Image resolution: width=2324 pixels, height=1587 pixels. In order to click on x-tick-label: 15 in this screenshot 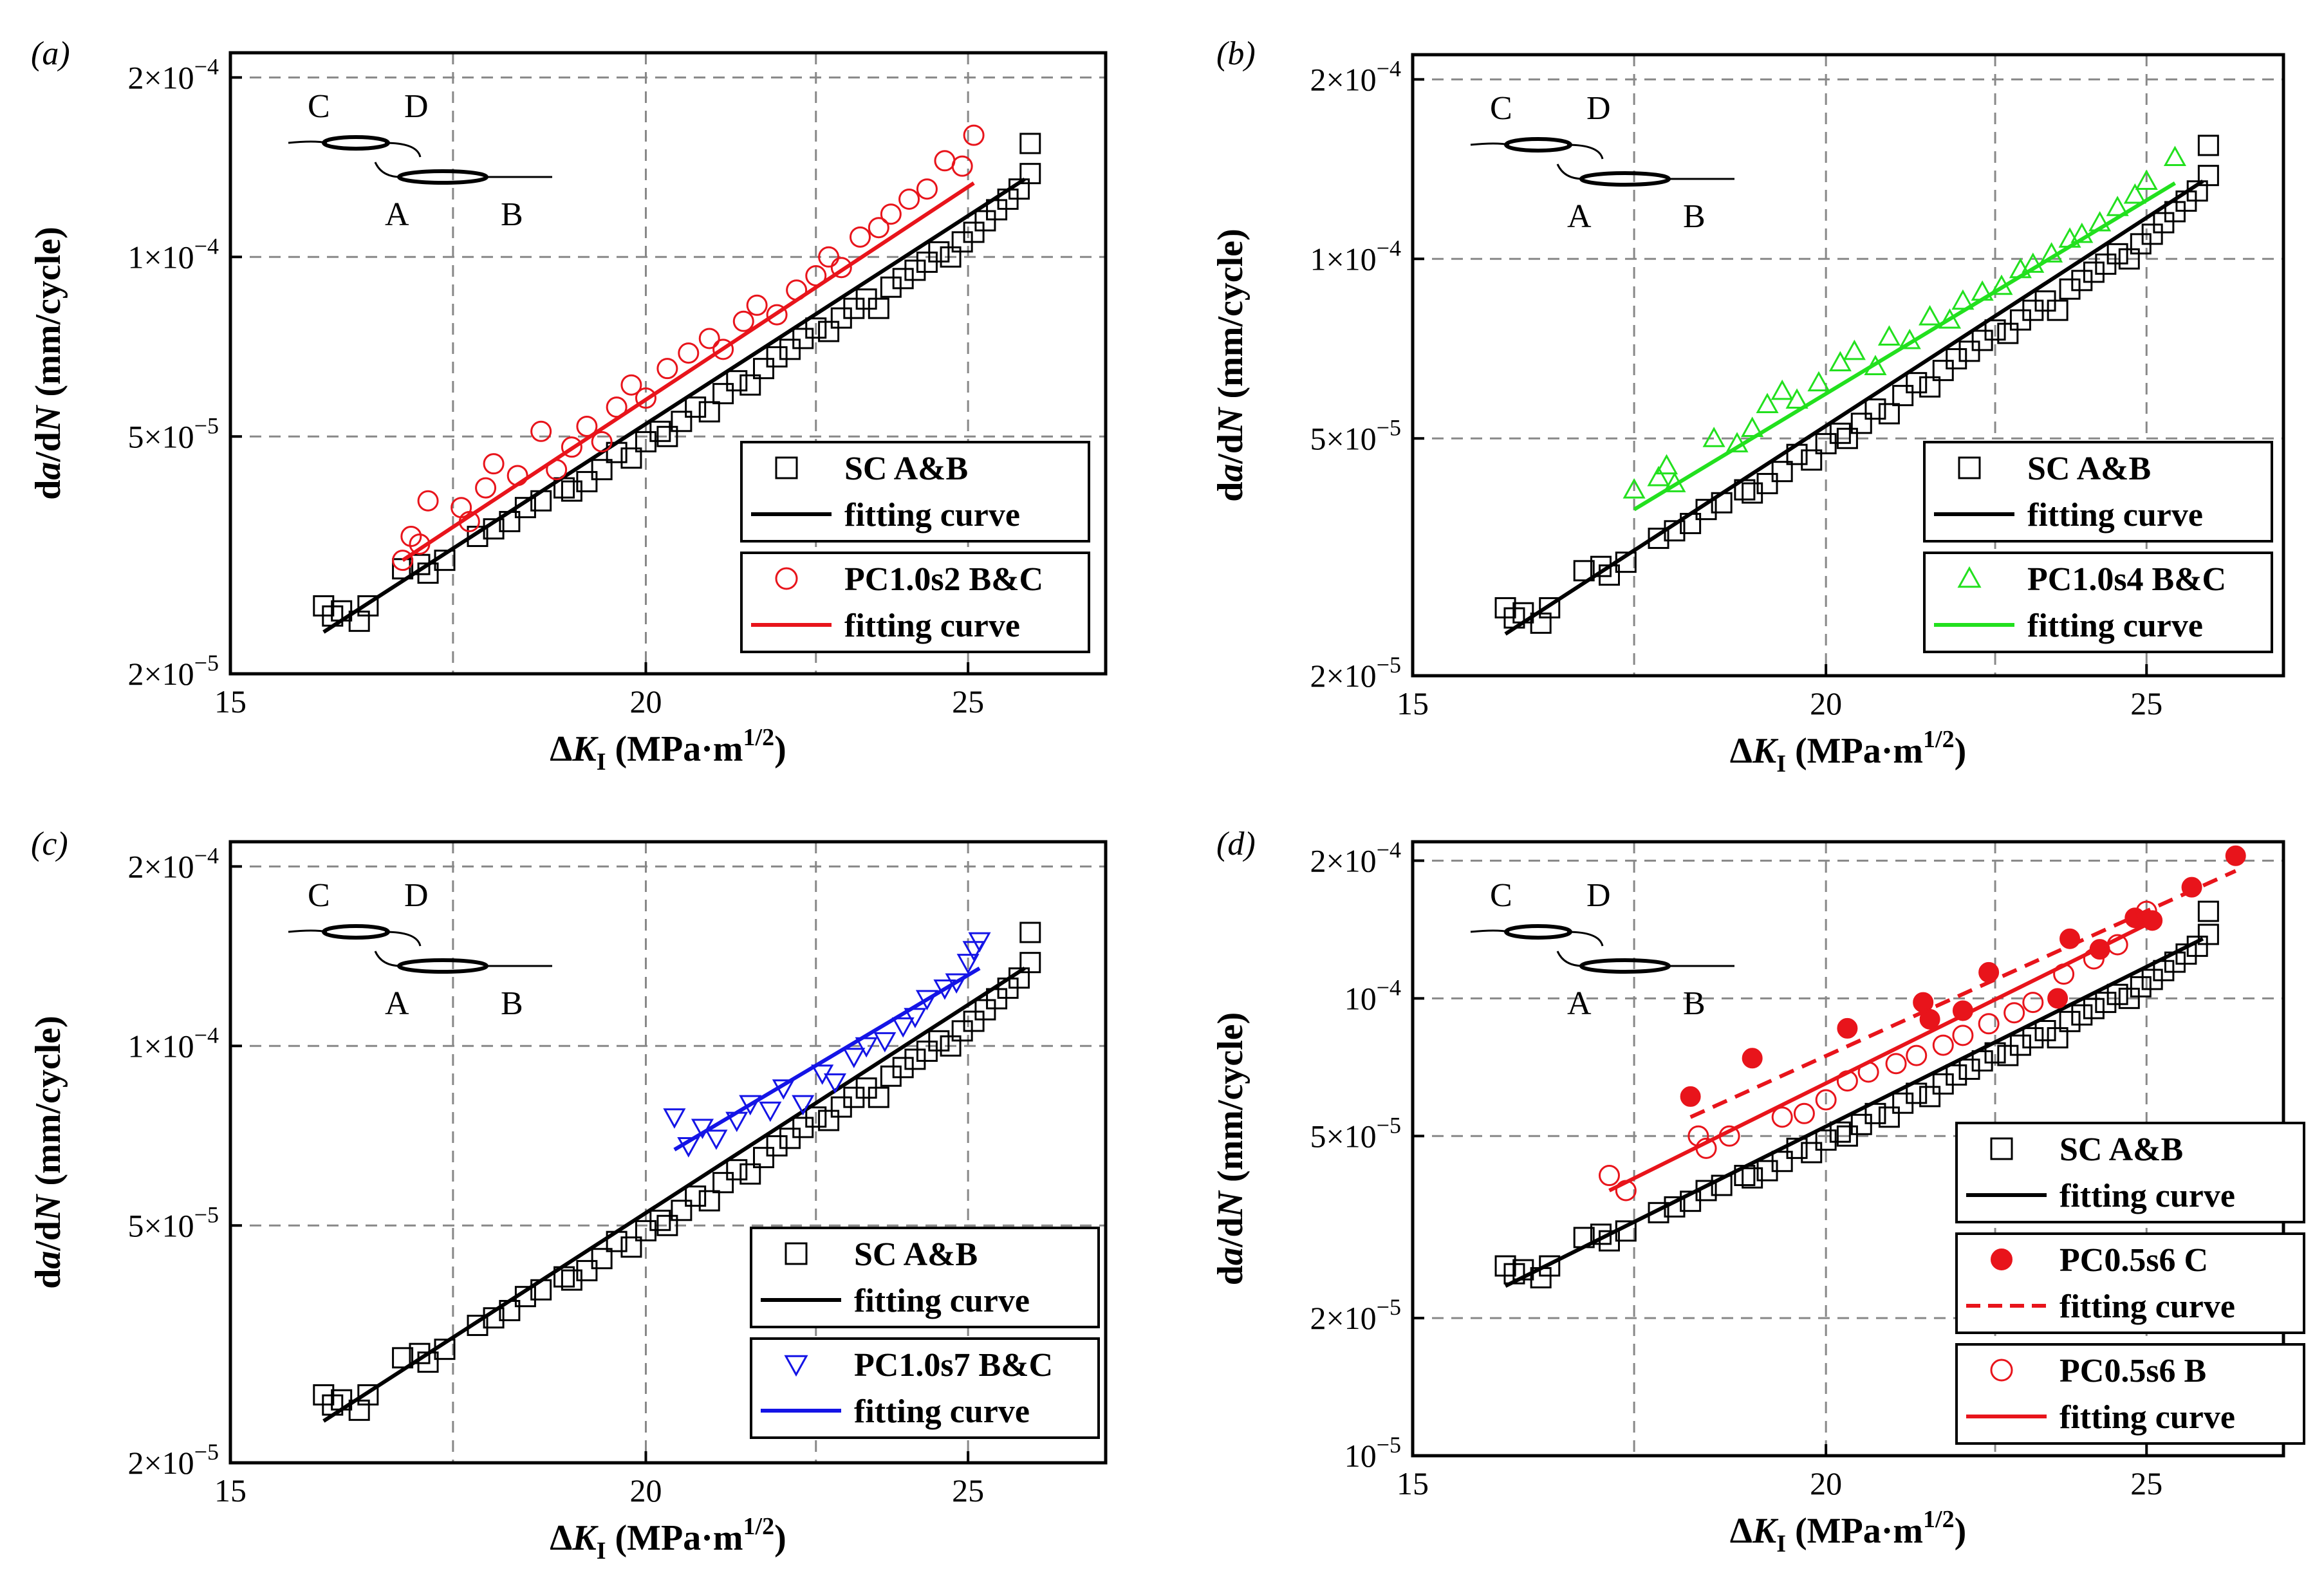, I will do `click(230, 1490)`.